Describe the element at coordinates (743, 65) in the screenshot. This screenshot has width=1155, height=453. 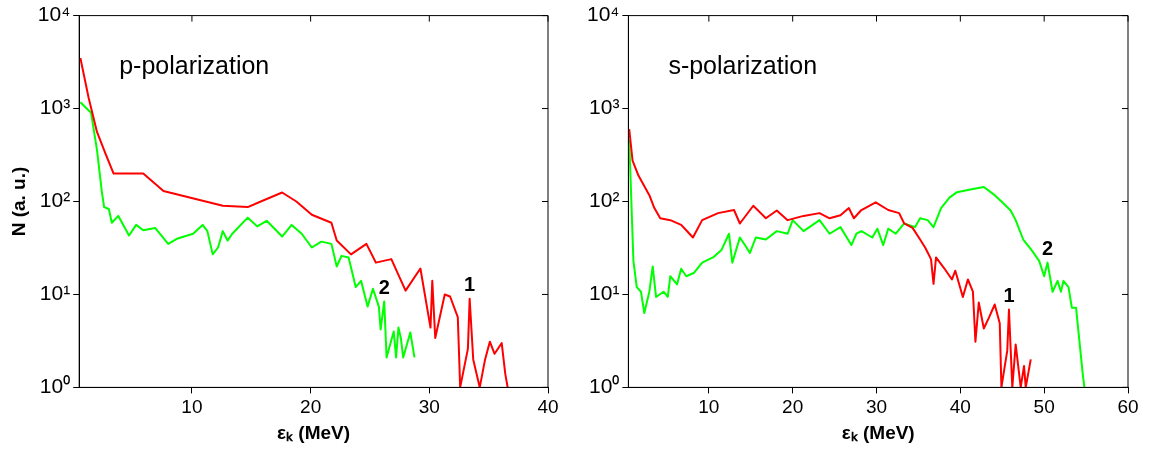
I see `annotation: s-polarization` at that location.